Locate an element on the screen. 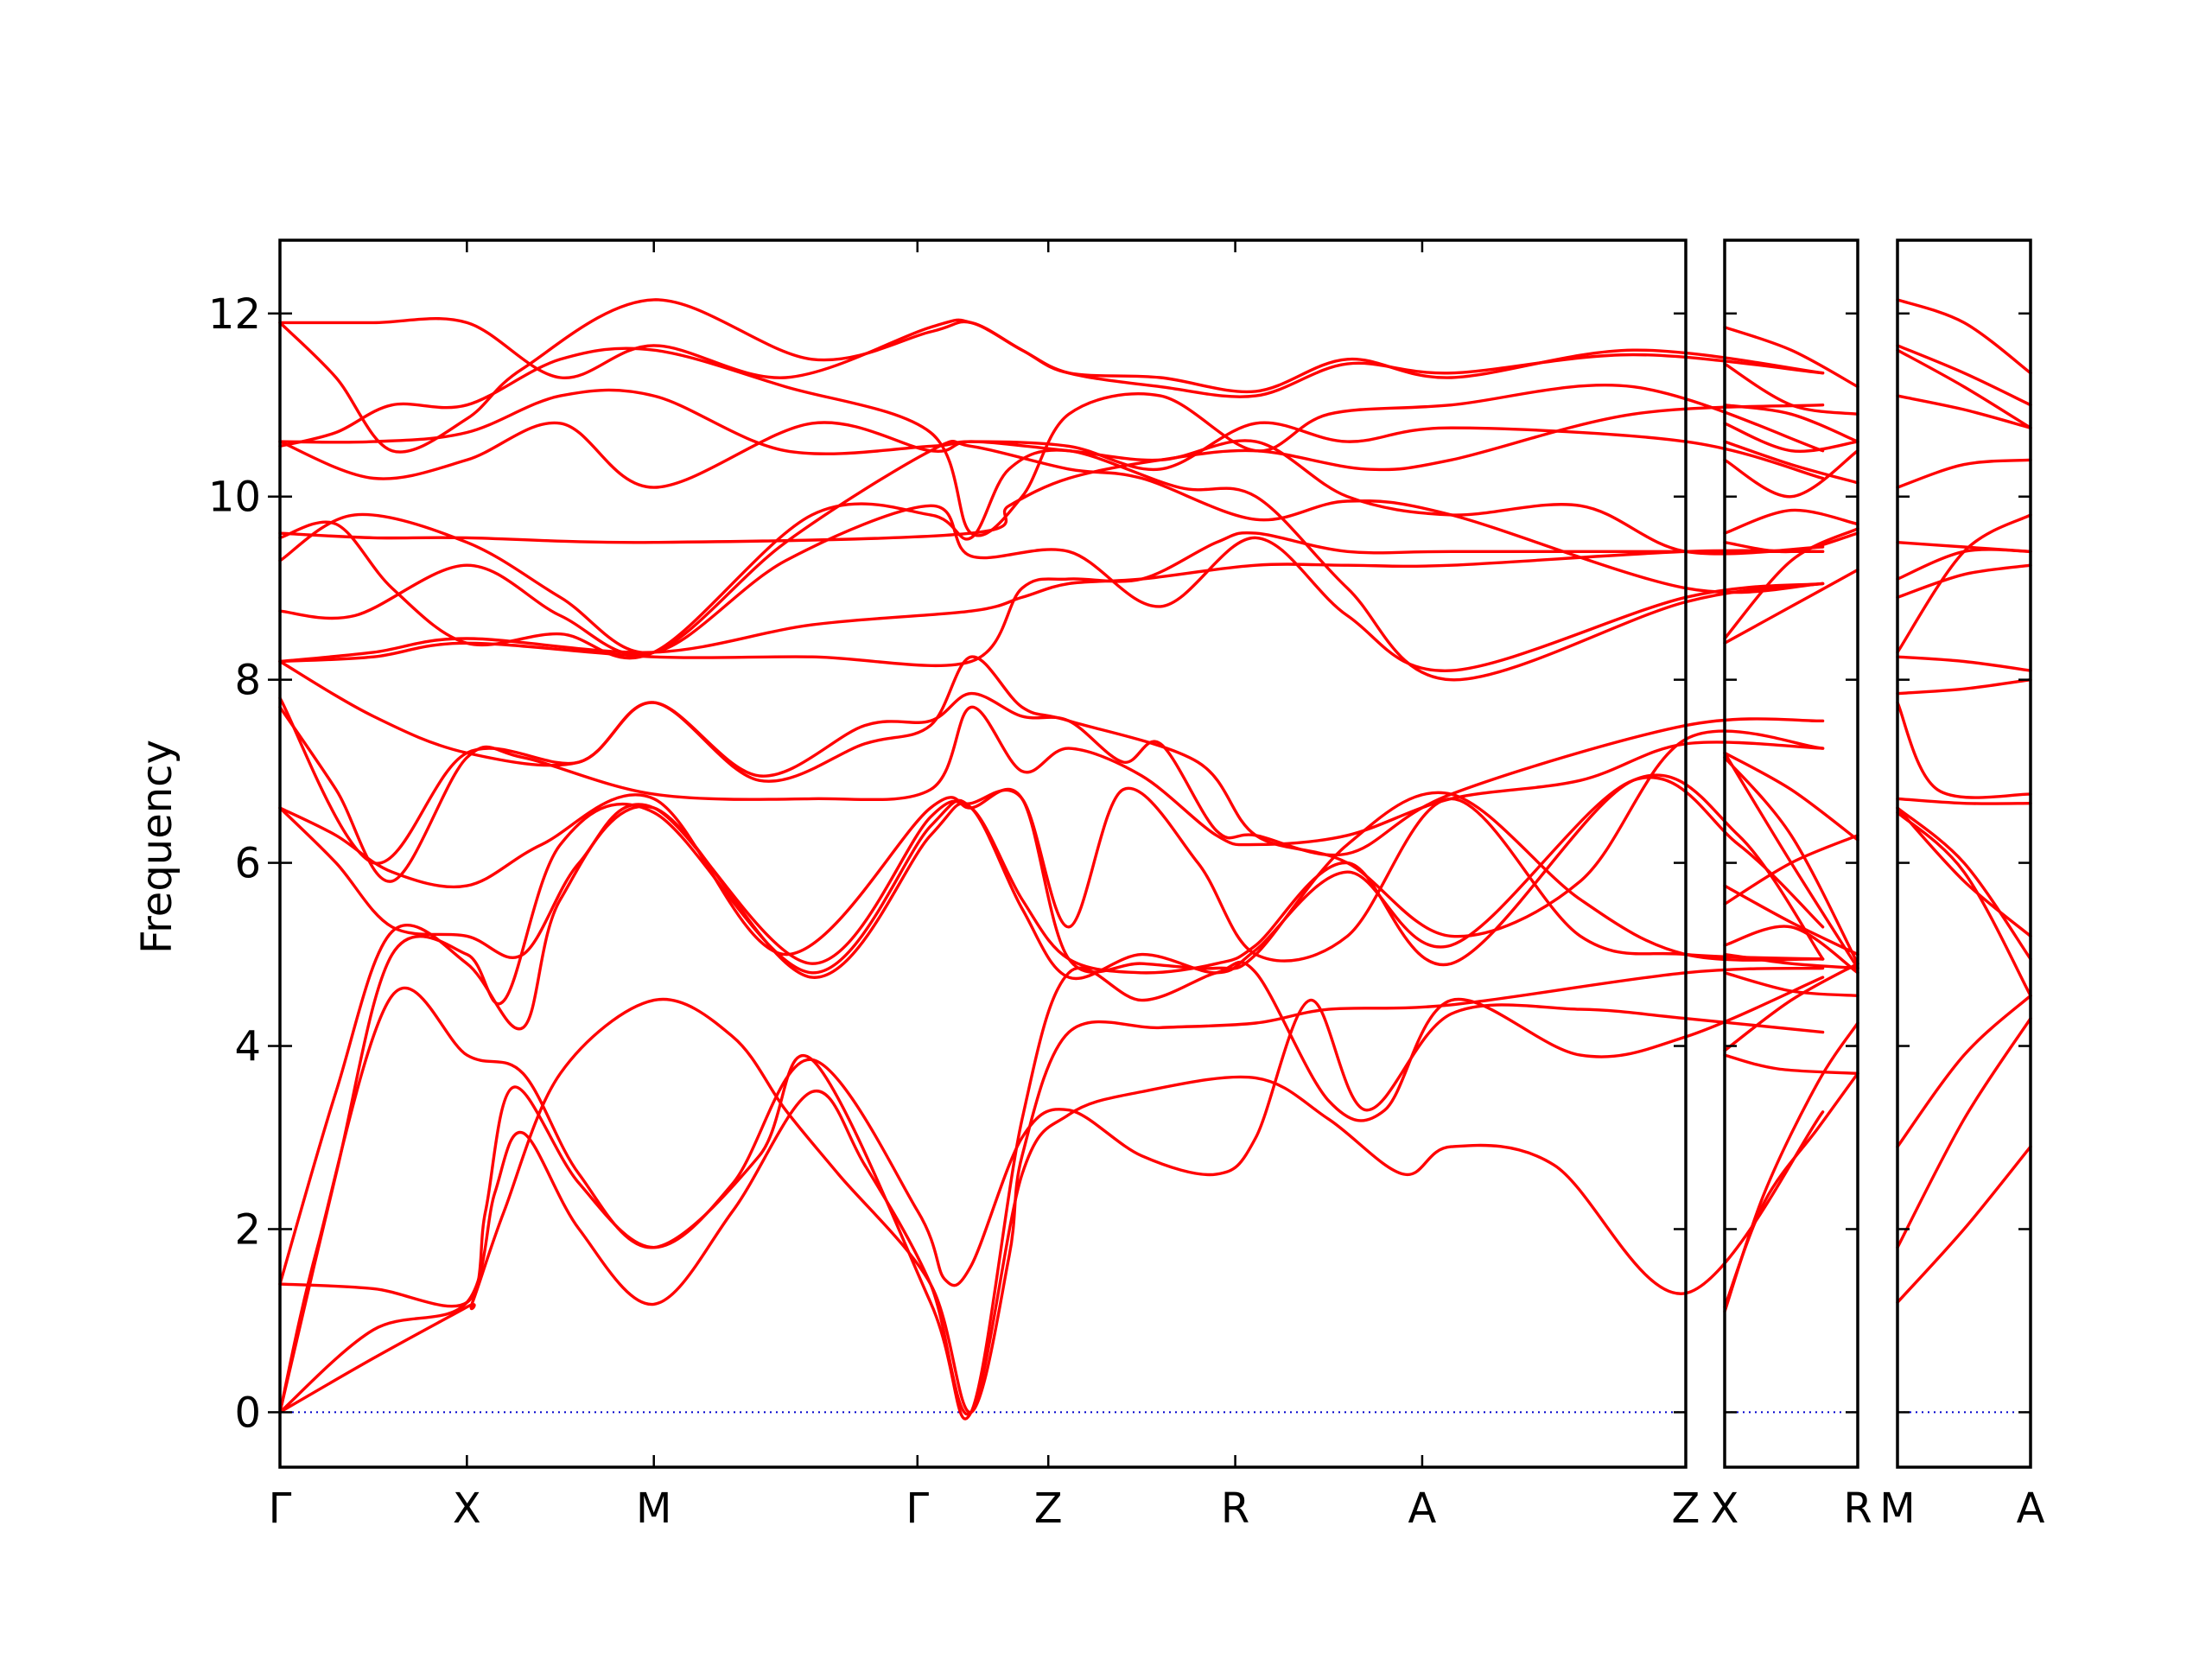  y-axis-label: Frequency is located at coordinates (157, 847).